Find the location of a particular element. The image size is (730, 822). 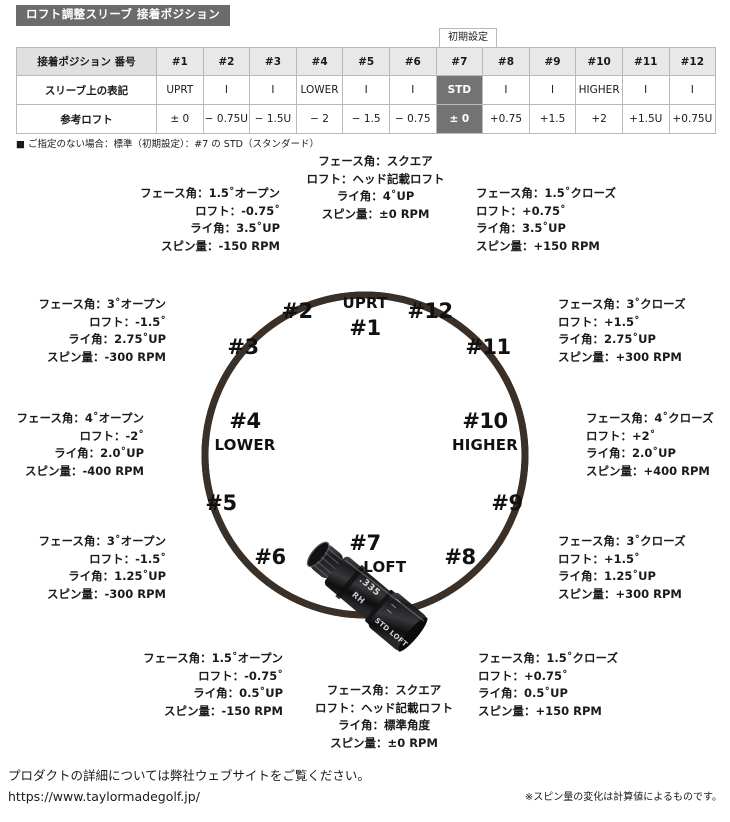

annotation-3-loft: ロフト：-1.5˚ is located at coordinates (127, 321).